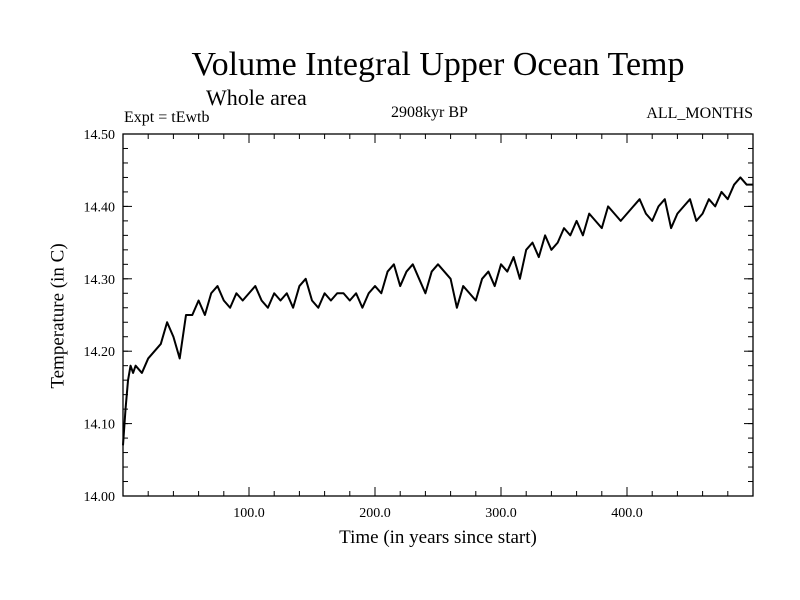  What do you see at coordinates (249, 513) in the screenshot?
I see `x-tick-label: 100.0` at bounding box center [249, 513].